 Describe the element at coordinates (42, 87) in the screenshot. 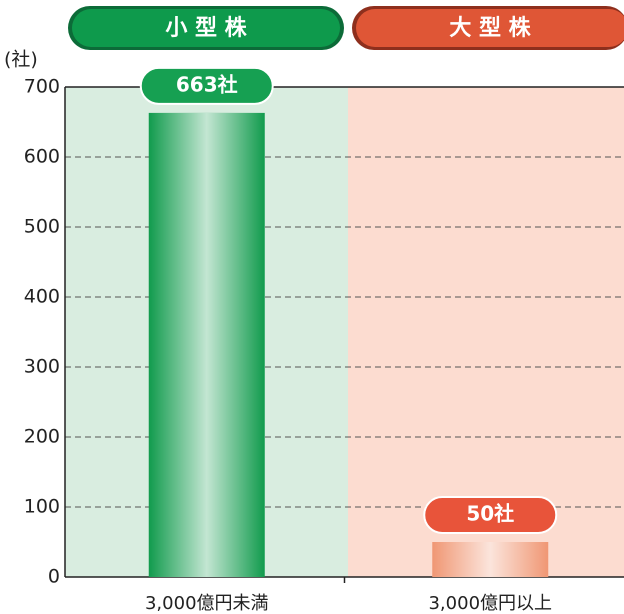

I see `y-tick-label: 700` at that location.